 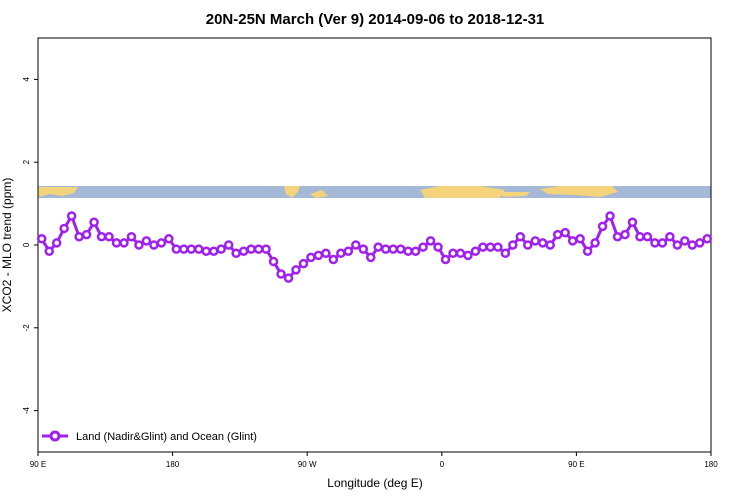 I want to click on x-tick-label: 0, so click(x=442, y=464).